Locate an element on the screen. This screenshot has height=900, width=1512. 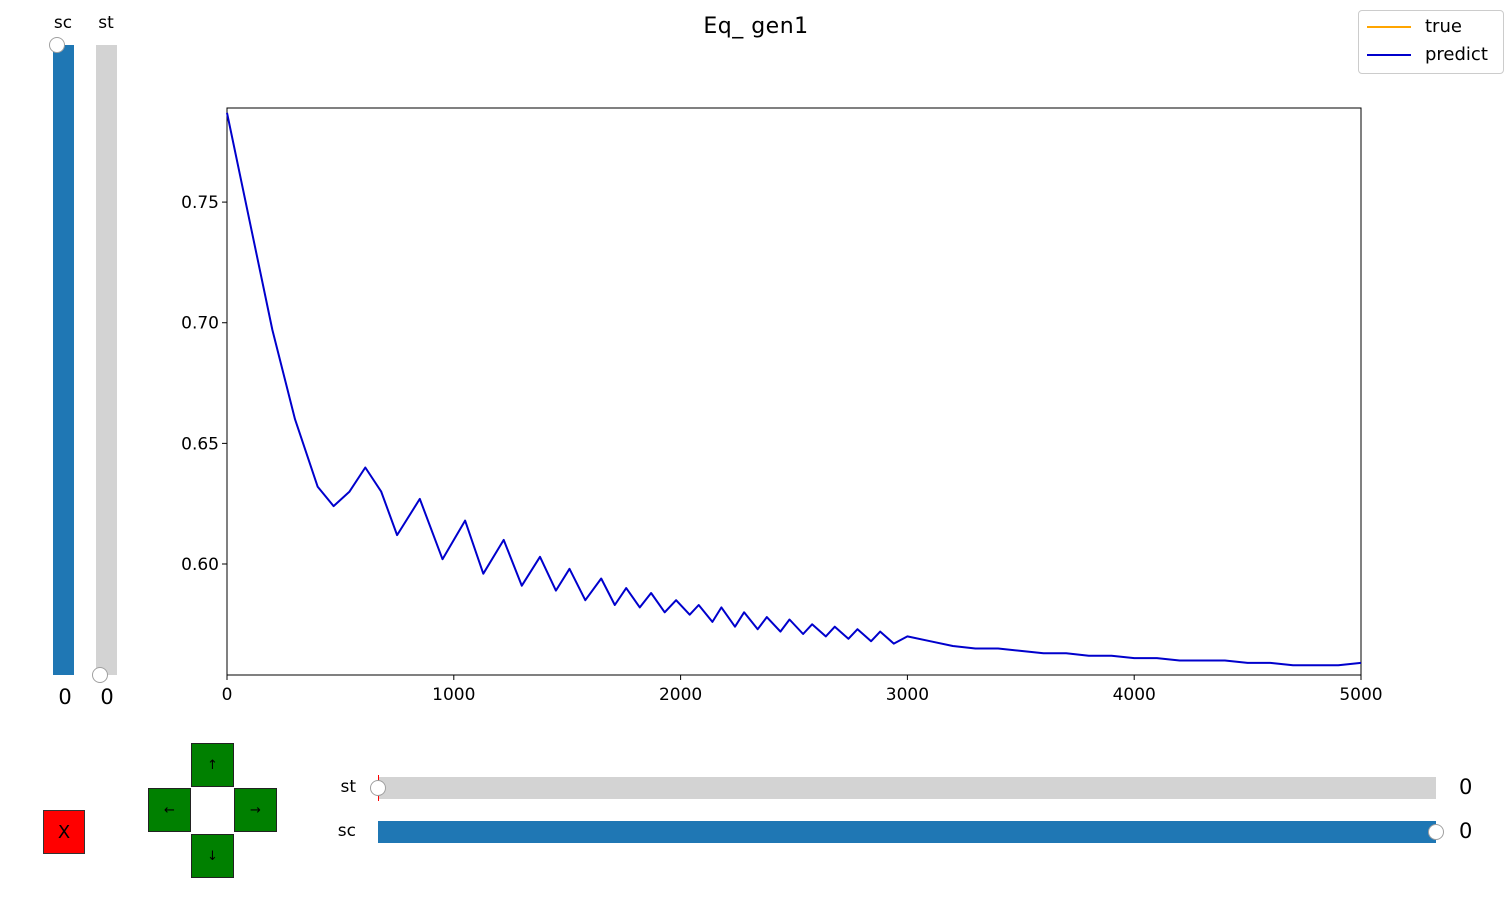
left-slider-st-track is located at coordinates (104, 364).